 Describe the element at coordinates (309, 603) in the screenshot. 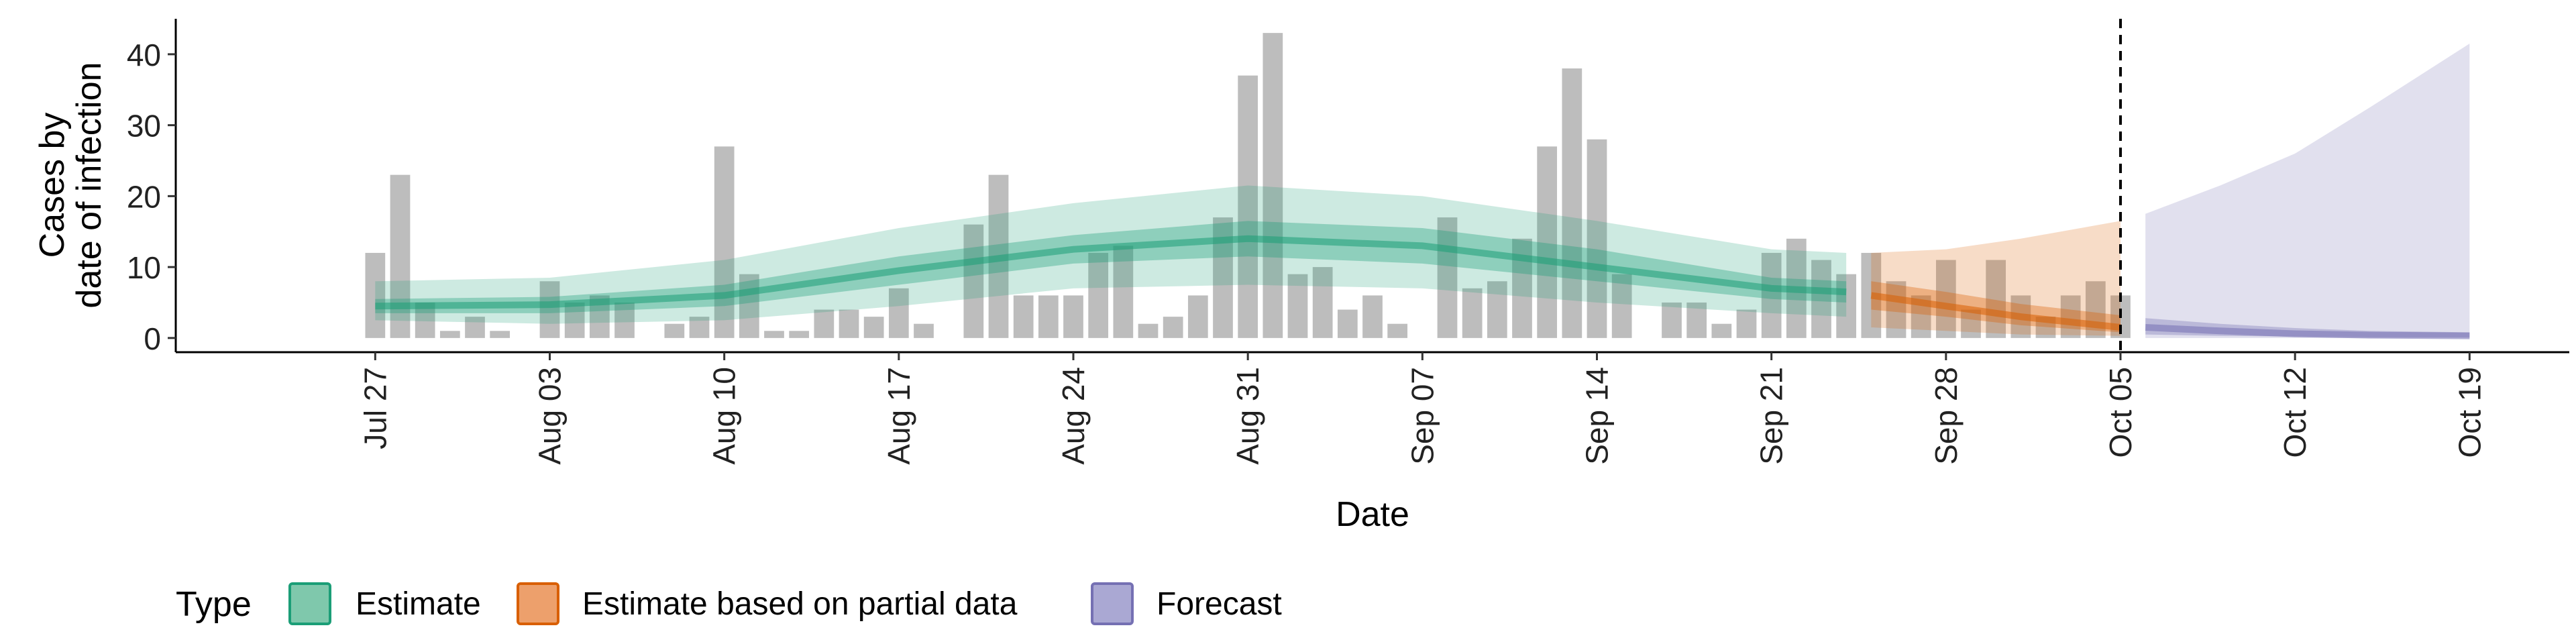

I see `legend-swatch-estimate` at that location.